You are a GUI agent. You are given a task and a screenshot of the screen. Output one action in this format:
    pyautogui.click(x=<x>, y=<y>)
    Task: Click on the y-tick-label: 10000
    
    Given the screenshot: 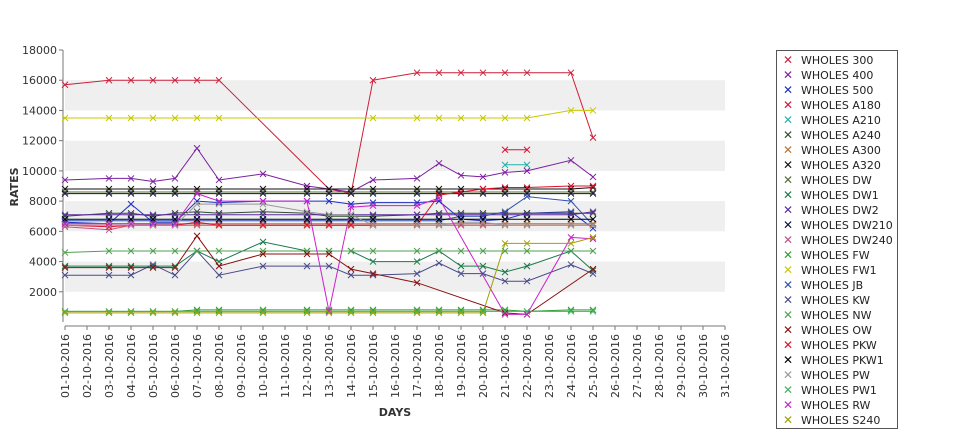 What is the action you would take?
    pyautogui.click(x=39, y=171)
    